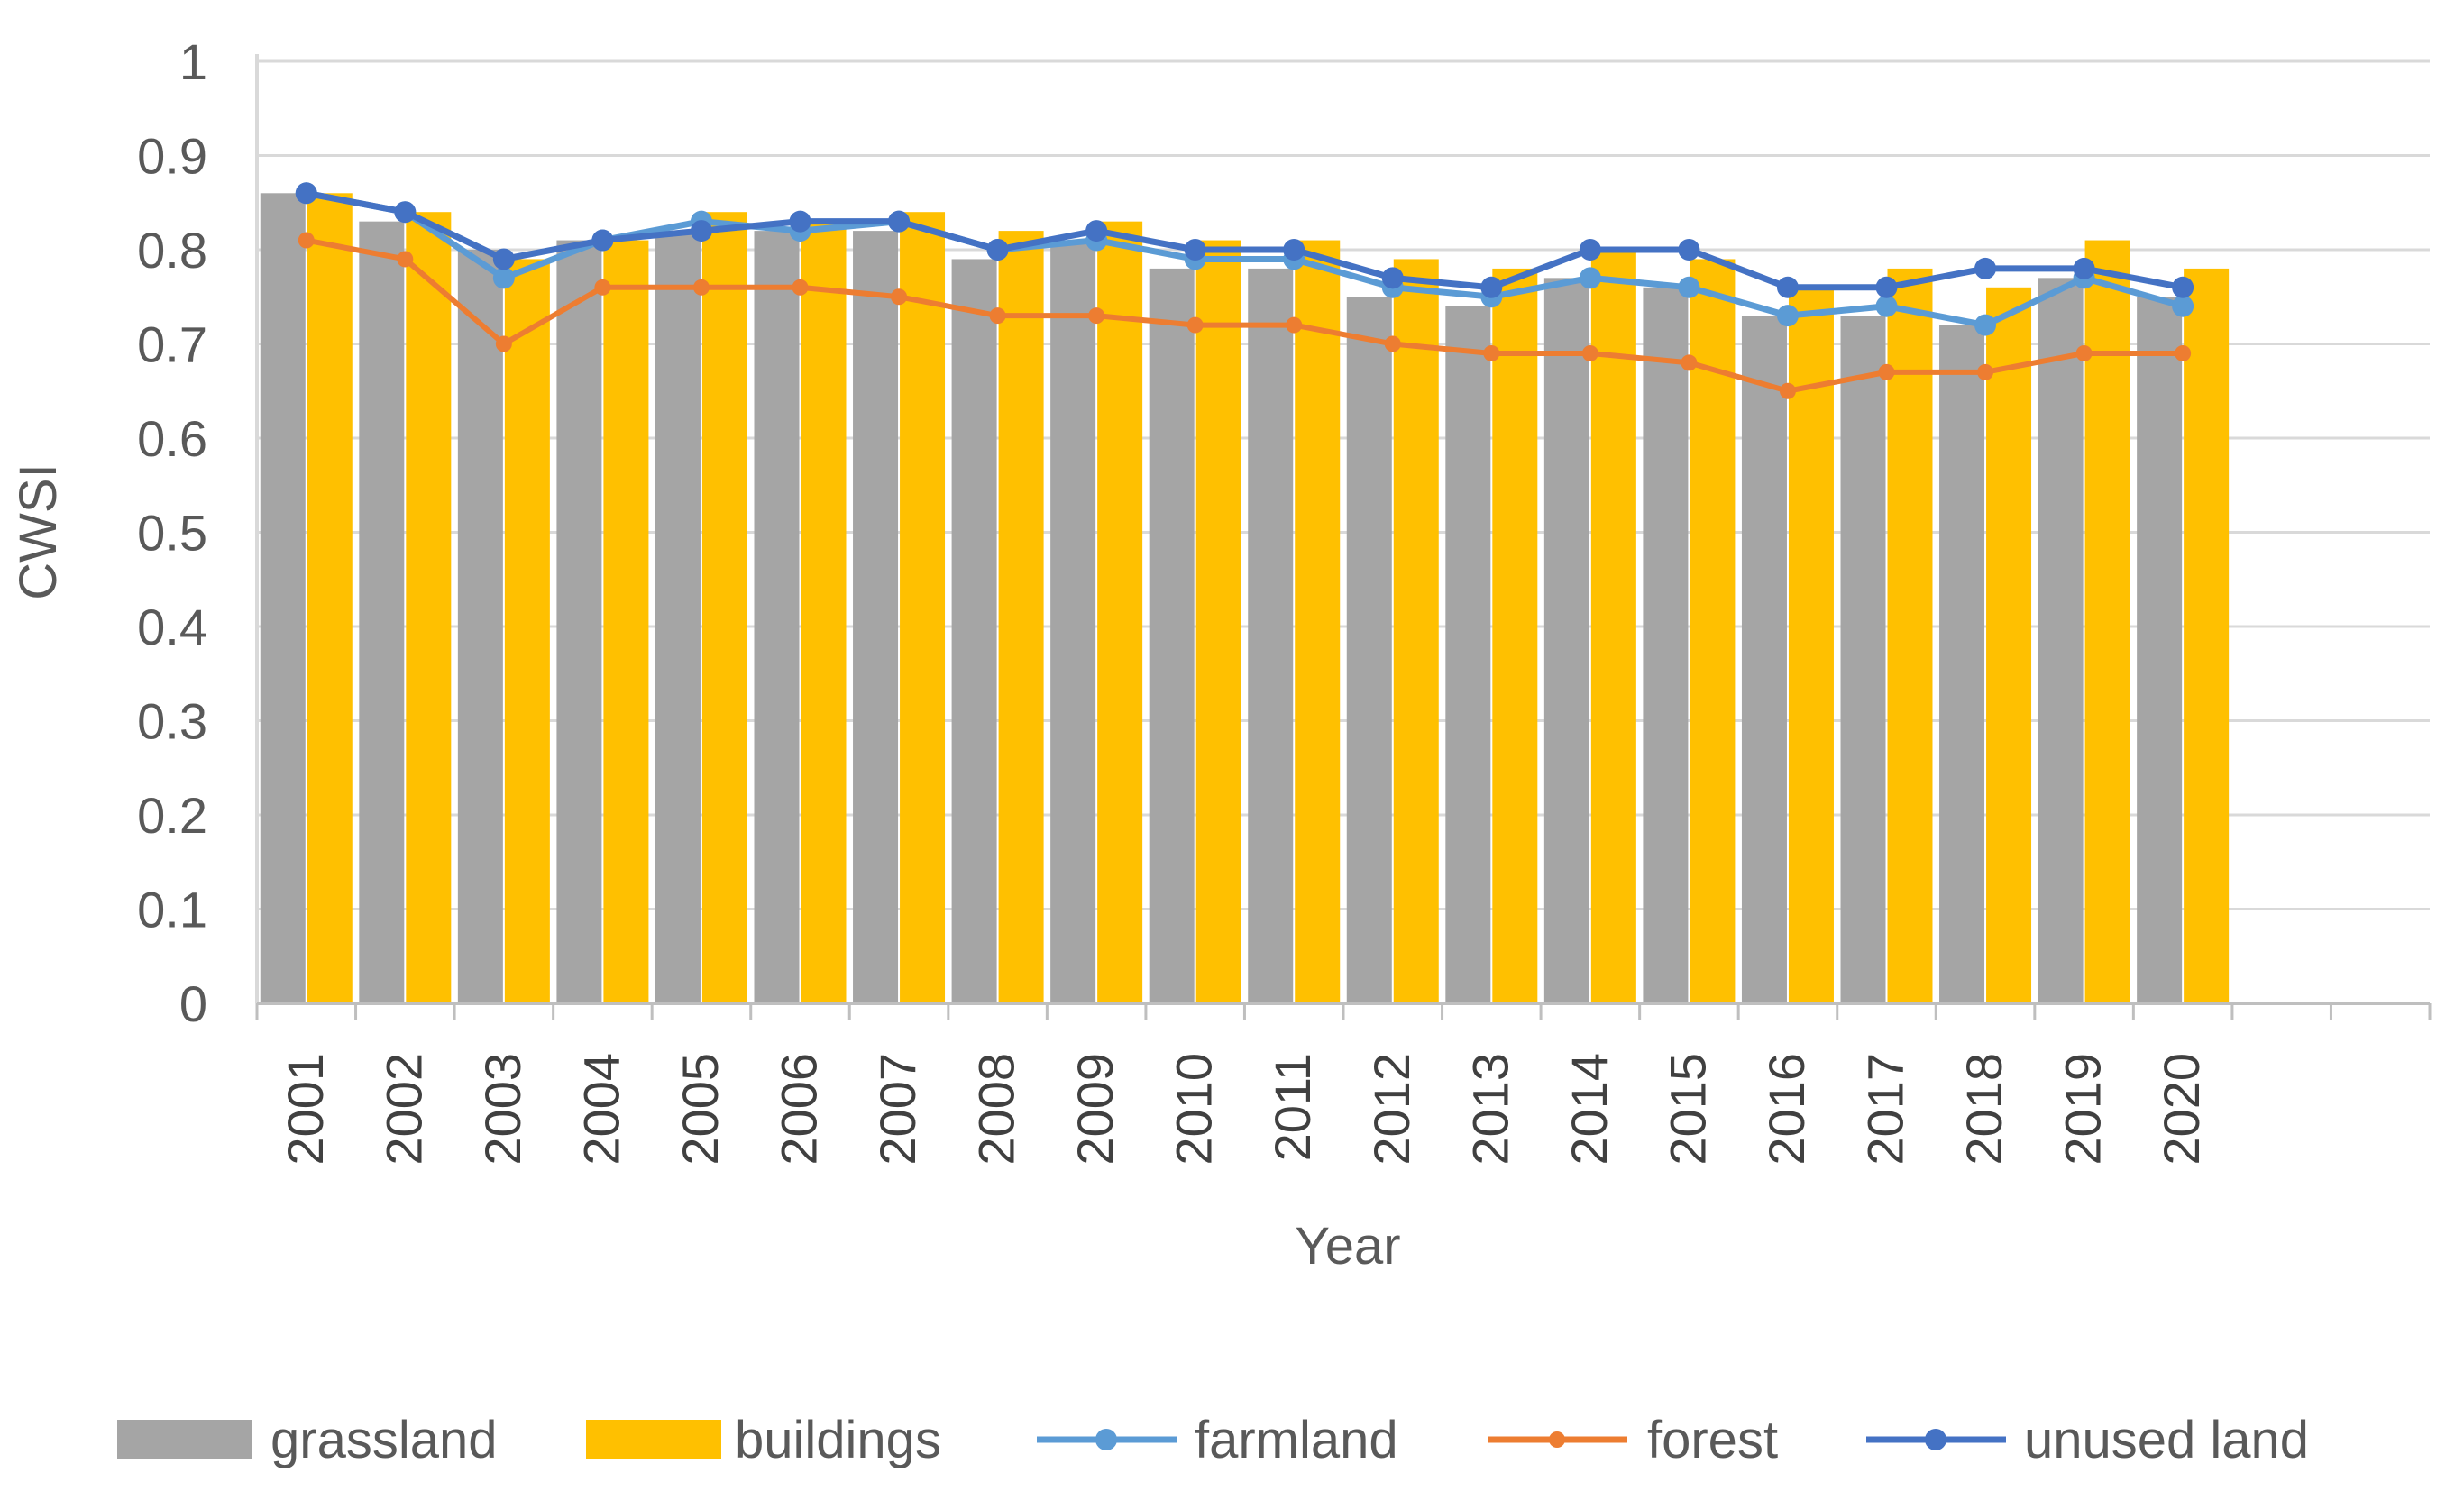  I want to click on point-unused-land-2002, so click(405, 212).